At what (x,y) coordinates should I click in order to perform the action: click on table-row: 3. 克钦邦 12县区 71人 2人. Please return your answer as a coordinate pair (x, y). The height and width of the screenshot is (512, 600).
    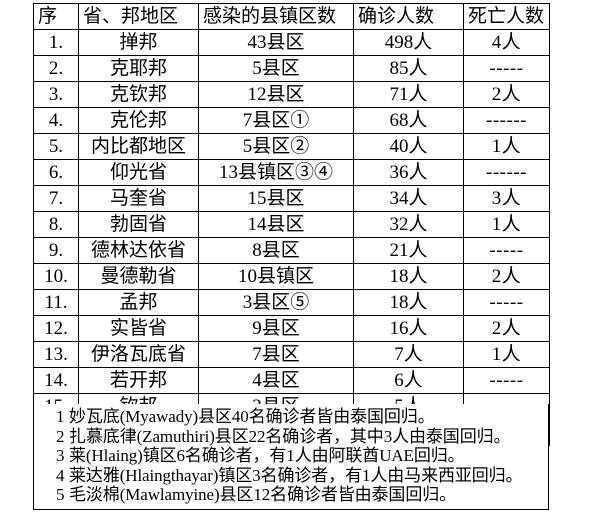
    Looking at the image, I should click on (291, 94).